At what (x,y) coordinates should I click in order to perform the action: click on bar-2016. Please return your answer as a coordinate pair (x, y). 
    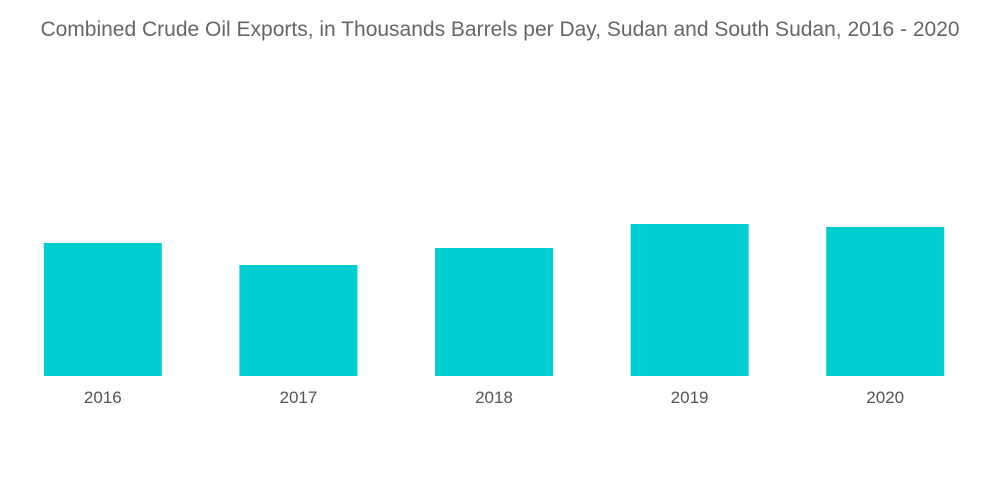
    Looking at the image, I should click on (102, 309).